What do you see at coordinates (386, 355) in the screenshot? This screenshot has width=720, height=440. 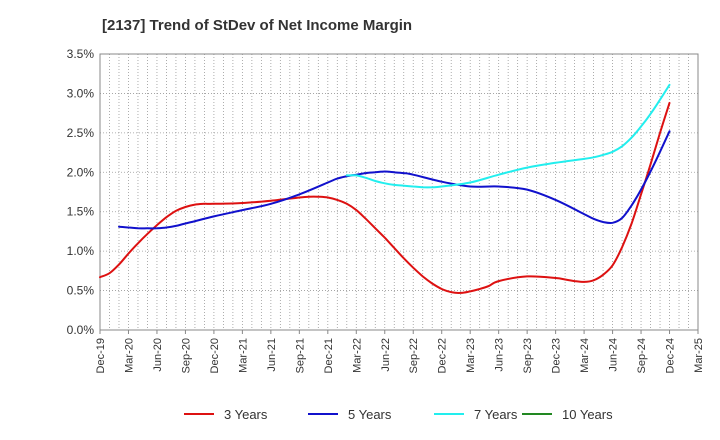 I see `x-tick-label: Jun-22` at bounding box center [386, 355].